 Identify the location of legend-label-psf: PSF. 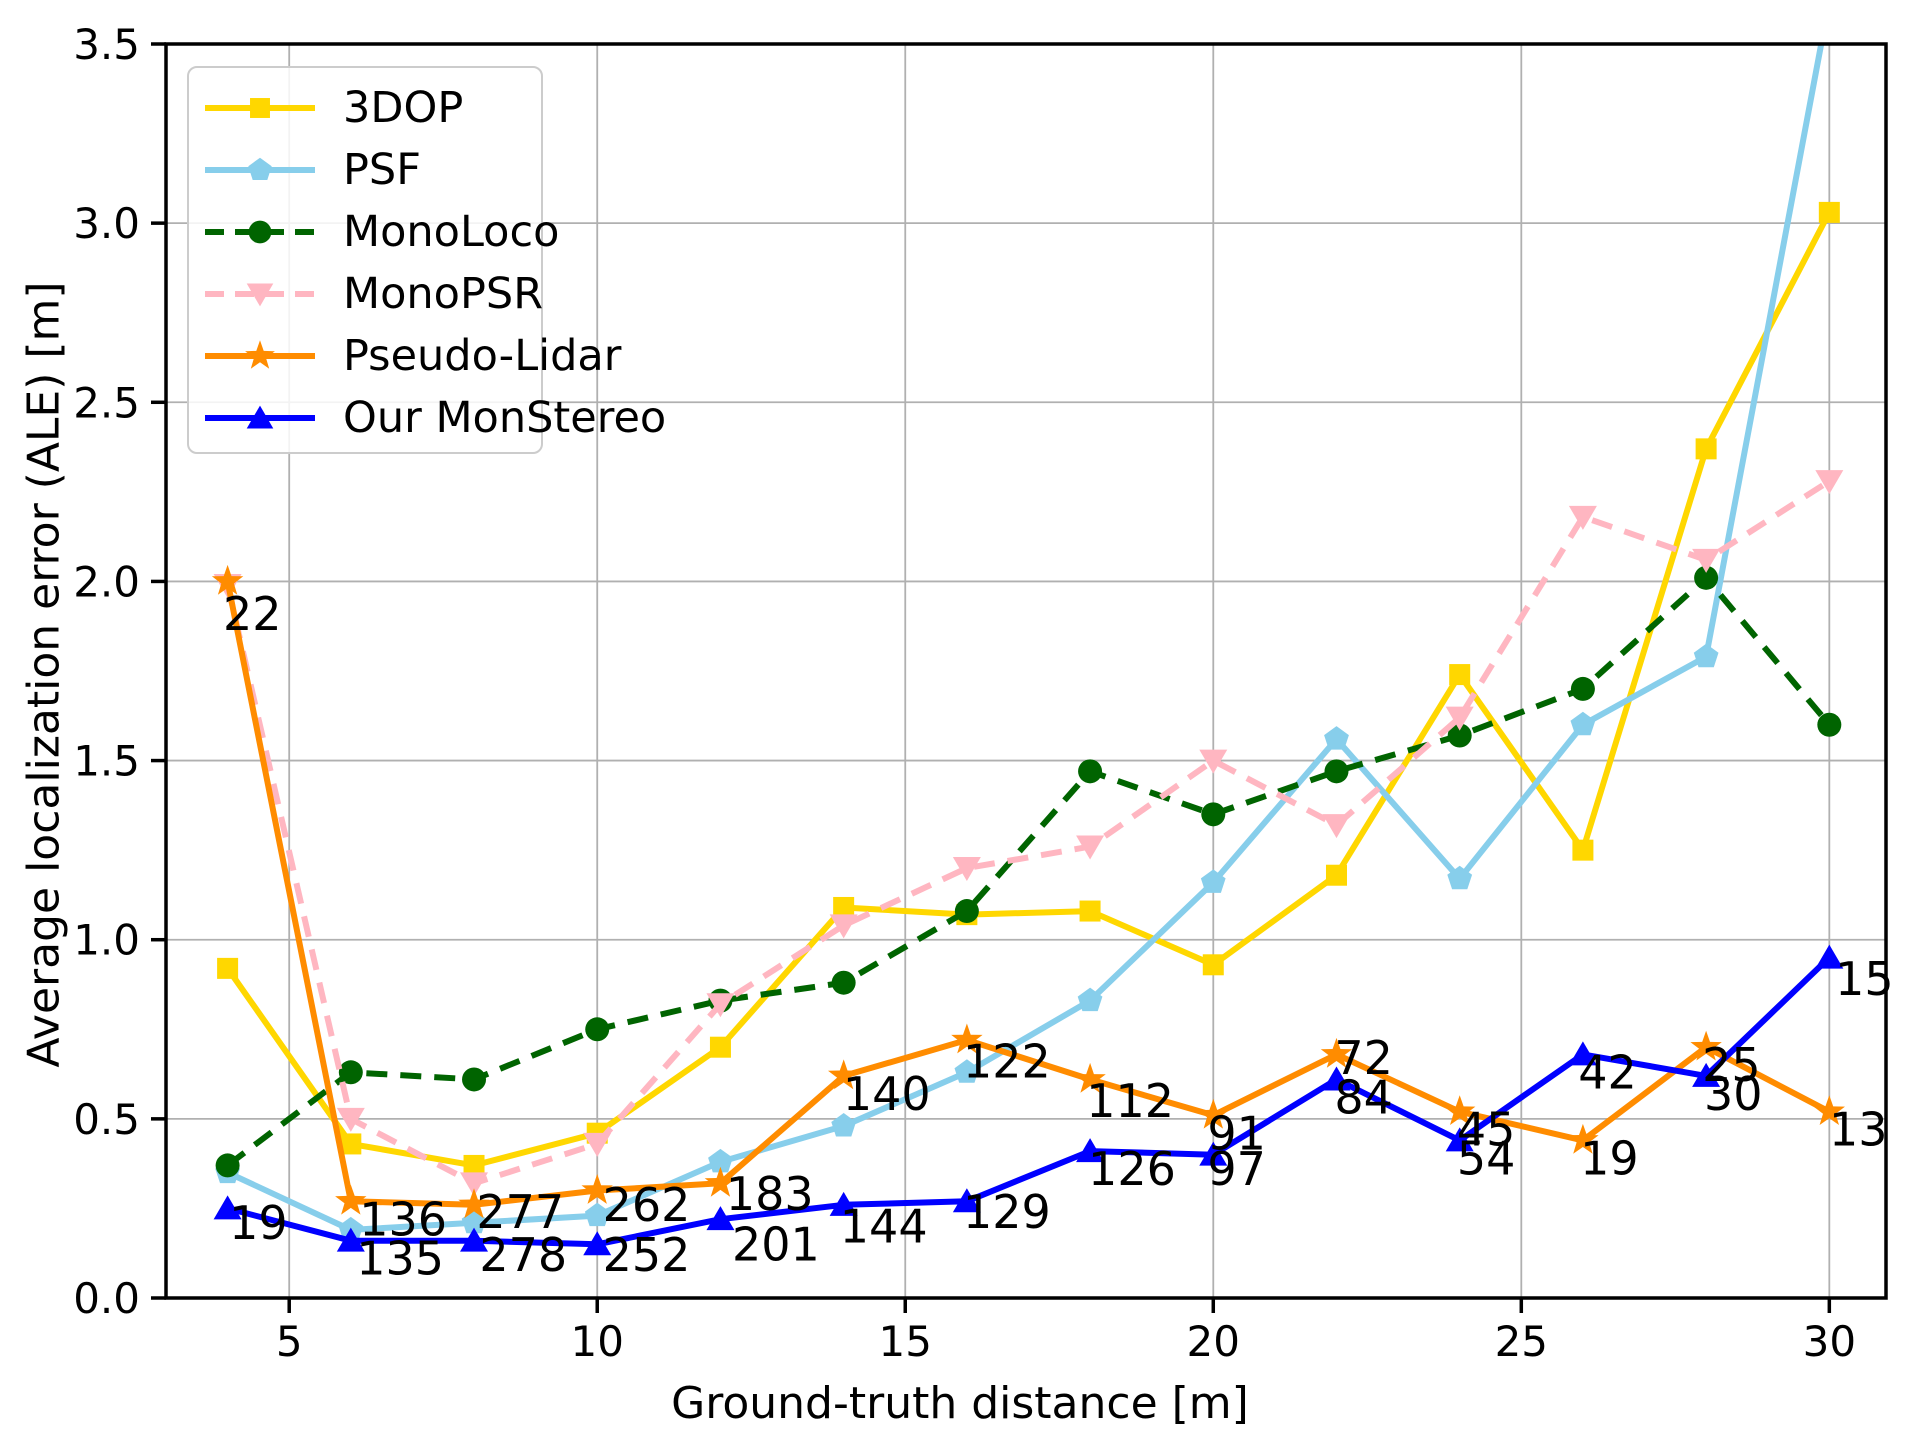
(382, 170).